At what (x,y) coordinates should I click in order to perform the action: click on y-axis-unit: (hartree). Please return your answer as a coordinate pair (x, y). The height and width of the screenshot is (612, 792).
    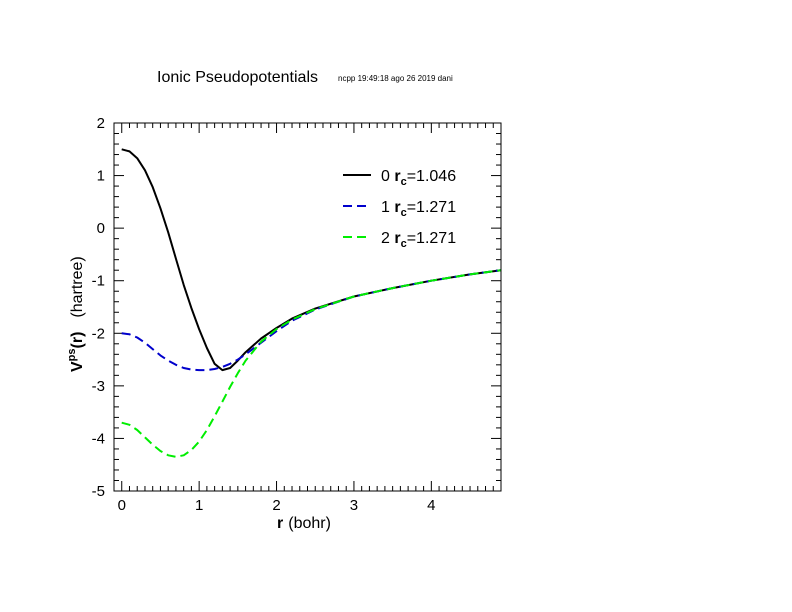
    Looking at the image, I should click on (77, 286).